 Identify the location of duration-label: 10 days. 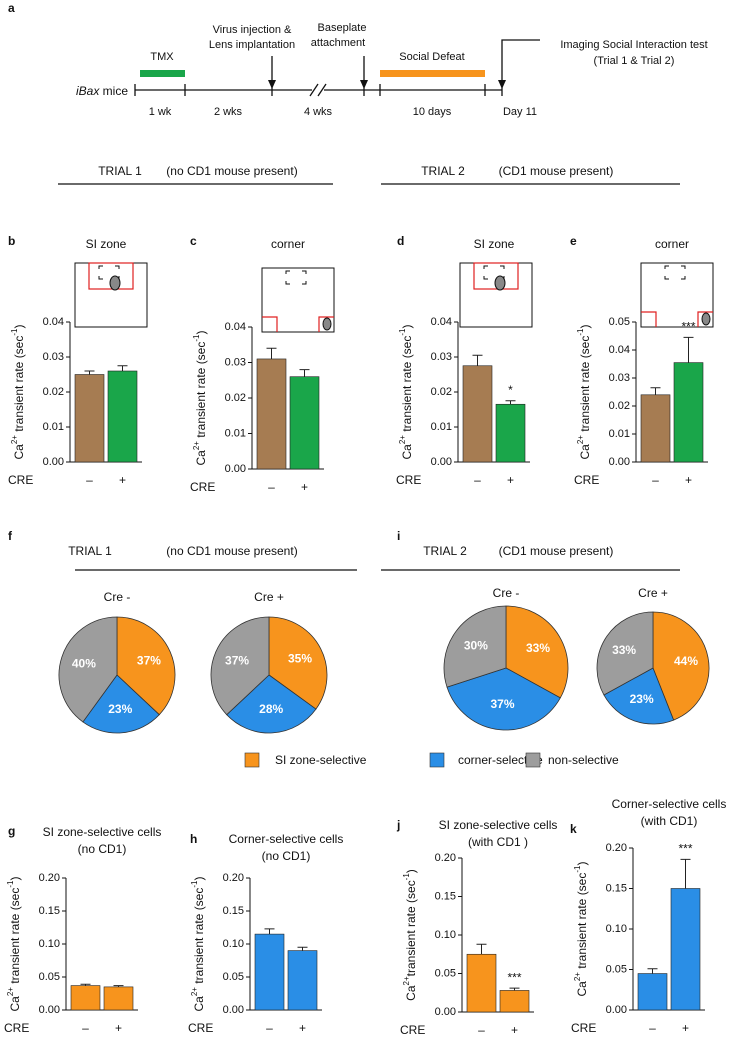
(432, 112).